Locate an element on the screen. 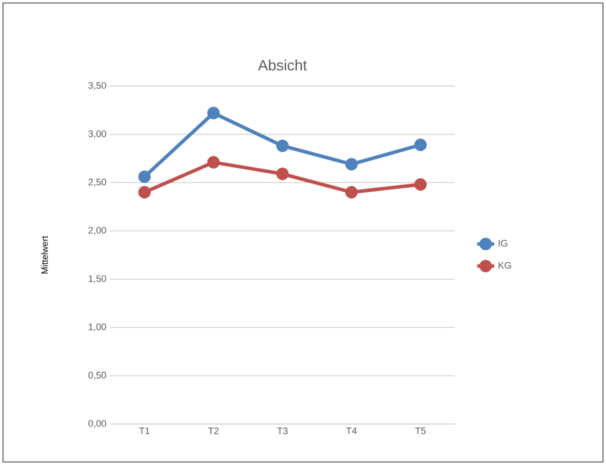 The image size is (606, 465). y-tick-label: 3,00 is located at coordinates (97, 134).